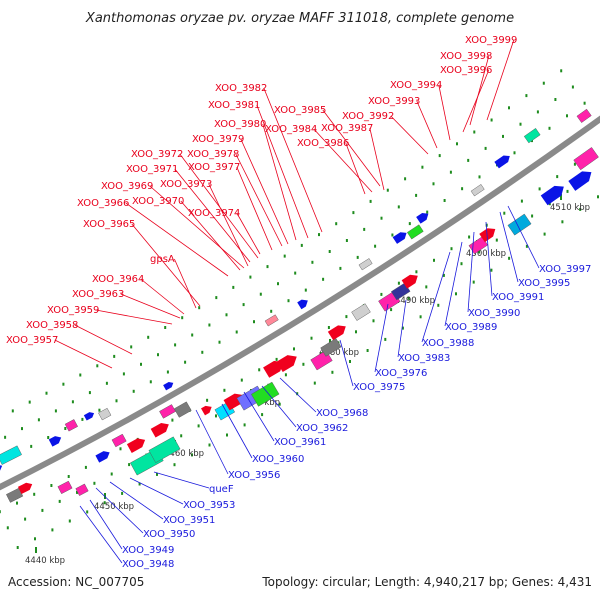 This screenshot has width=600, height=600. Describe the element at coordinates (291, 129) in the screenshot. I see `gene-label-xoo_3984: XOO_3984` at that location.